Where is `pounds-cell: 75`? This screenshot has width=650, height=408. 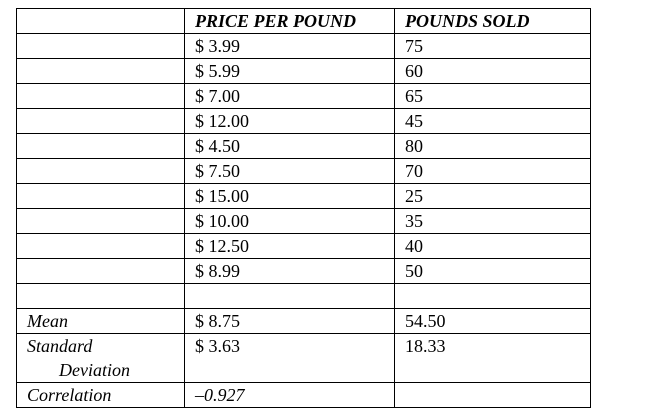 pounds-cell: 75 is located at coordinates (492, 46).